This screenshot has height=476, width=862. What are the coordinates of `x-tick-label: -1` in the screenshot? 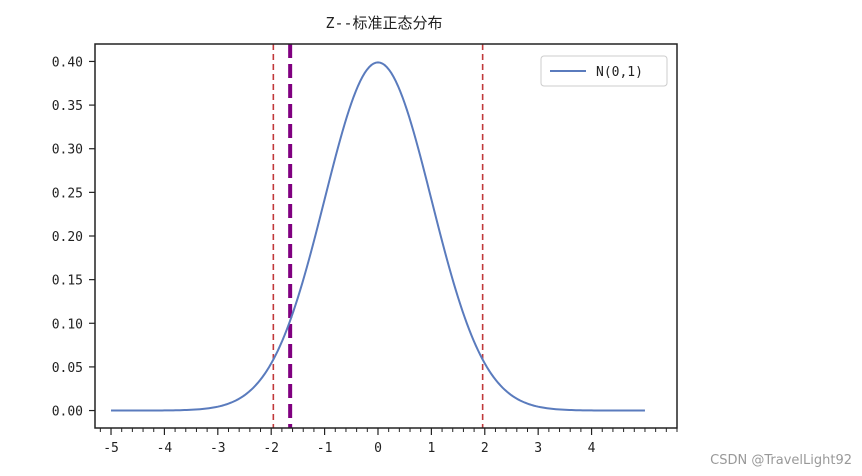 It's located at (325, 448).